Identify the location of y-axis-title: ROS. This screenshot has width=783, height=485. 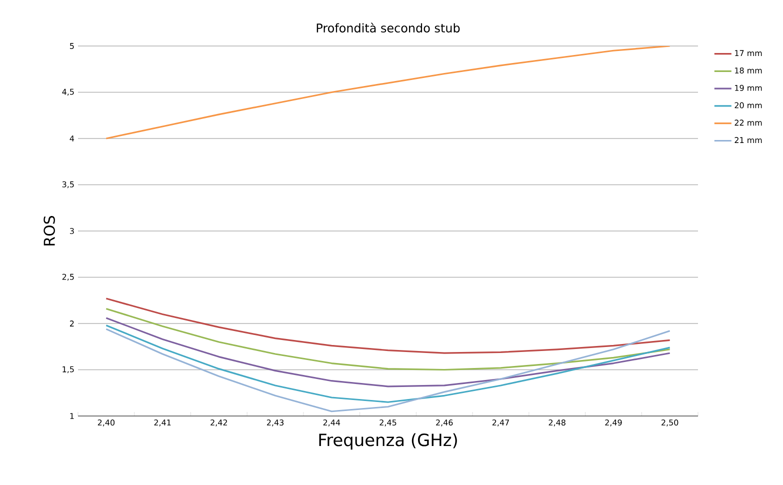
(49, 231).